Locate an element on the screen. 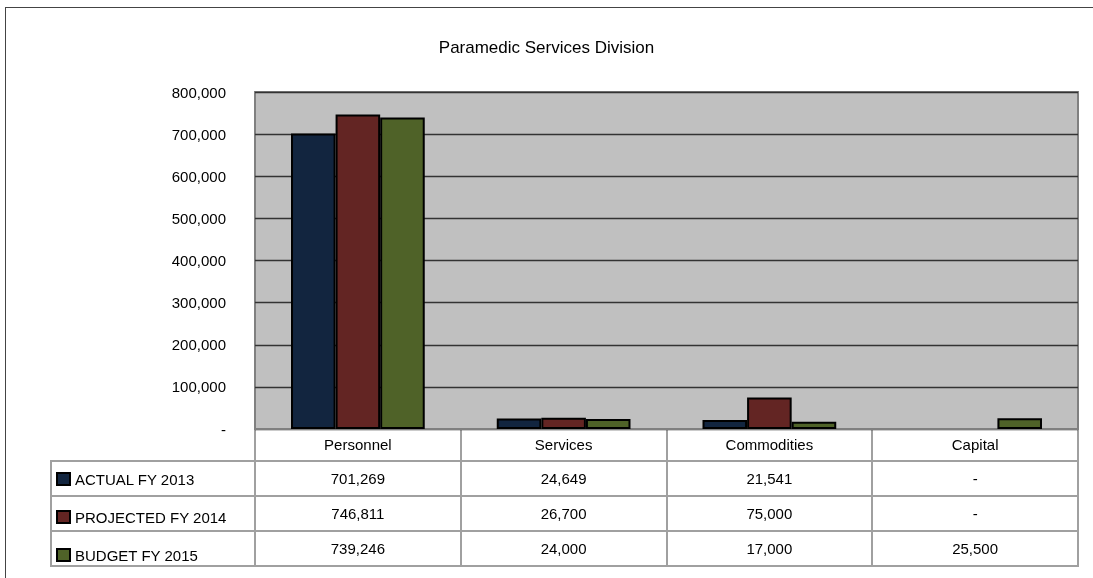  data-label: 24,649 is located at coordinates (563, 478).